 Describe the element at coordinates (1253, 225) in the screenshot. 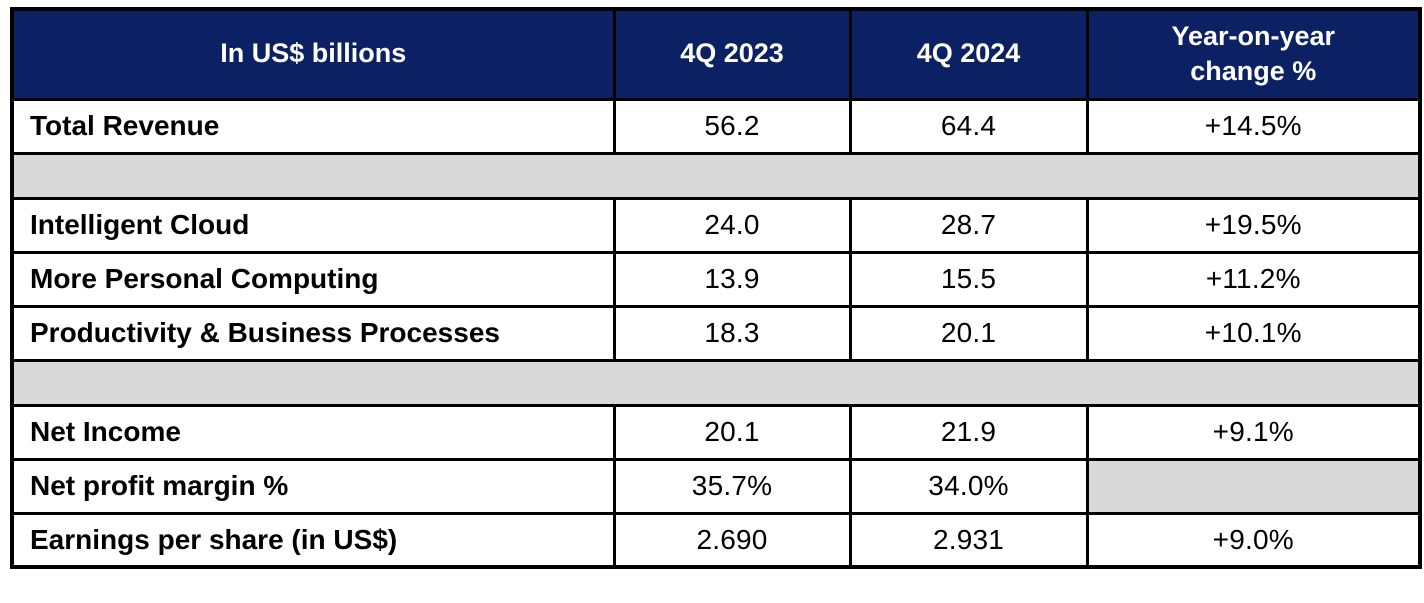

I see `value-yoy-change: +19.5%` at that location.